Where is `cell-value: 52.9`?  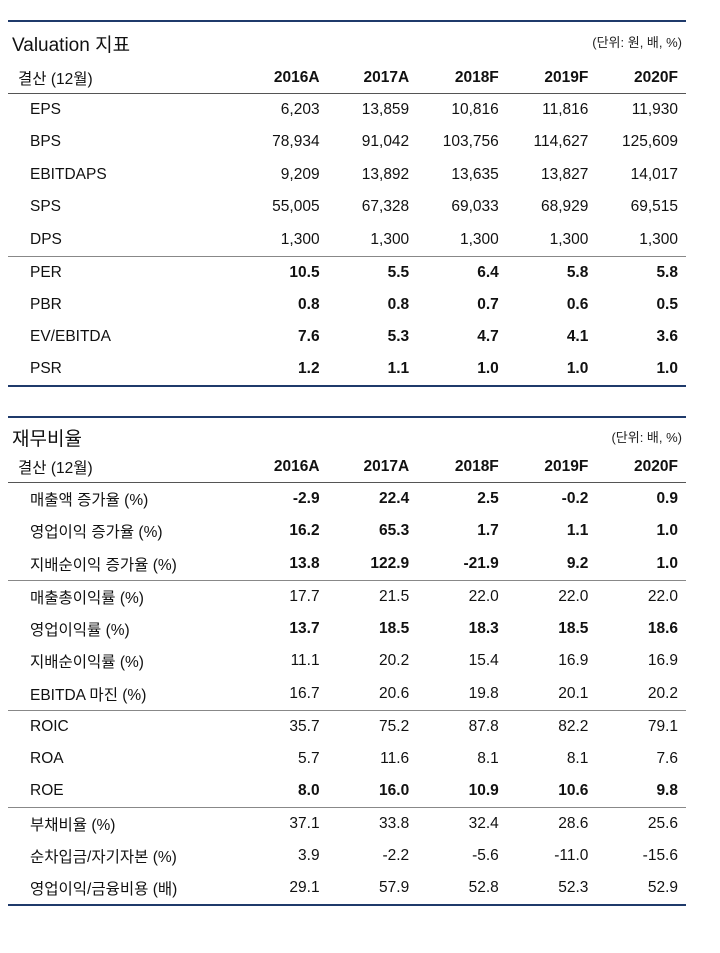
cell-value: 52.9 is located at coordinates (641, 889).